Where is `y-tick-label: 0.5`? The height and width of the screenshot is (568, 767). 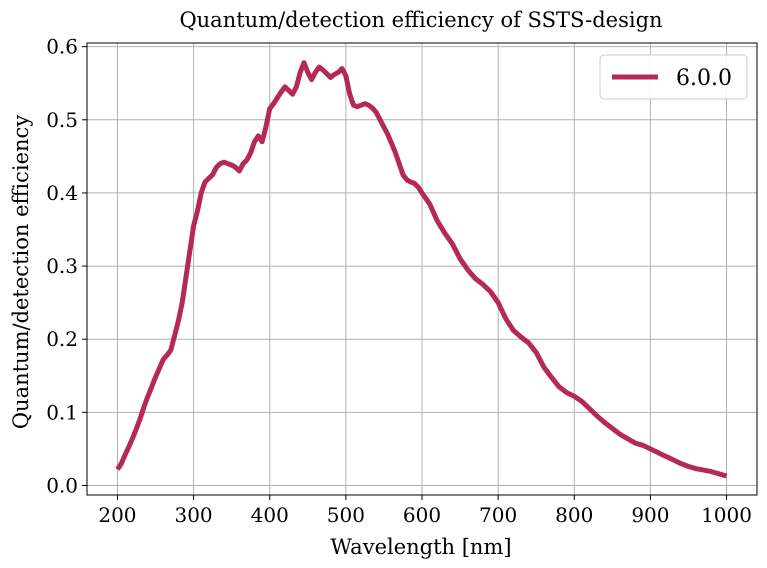 y-tick-label: 0.5 is located at coordinates (62, 120).